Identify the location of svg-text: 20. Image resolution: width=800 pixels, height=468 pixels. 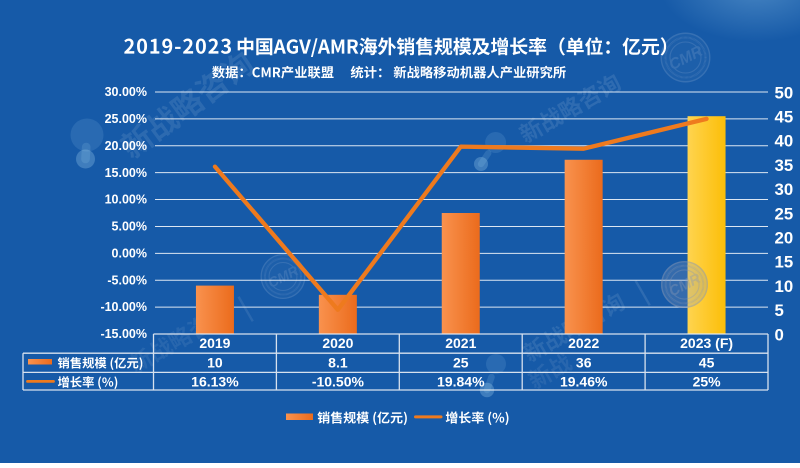
(784, 238).